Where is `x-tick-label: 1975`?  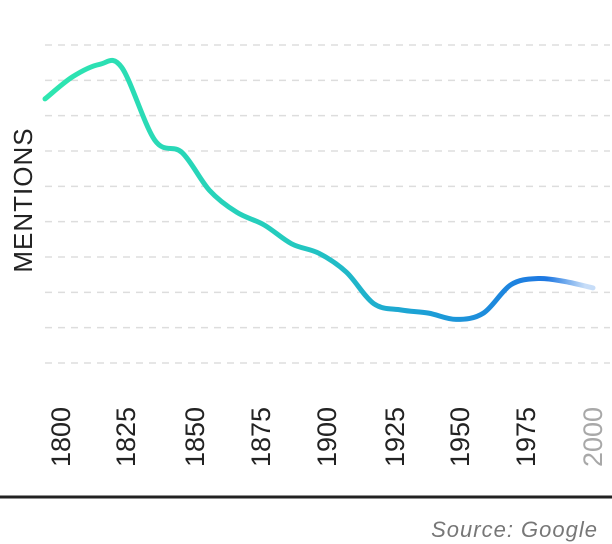
x-tick-label: 1975 is located at coordinates (526, 437).